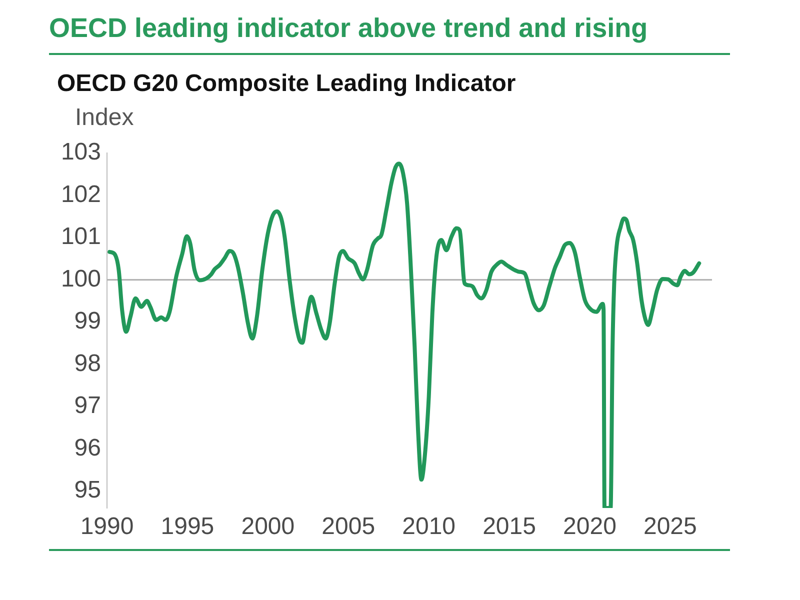  I want to click on y-axis-title: Index, so click(104, 118).